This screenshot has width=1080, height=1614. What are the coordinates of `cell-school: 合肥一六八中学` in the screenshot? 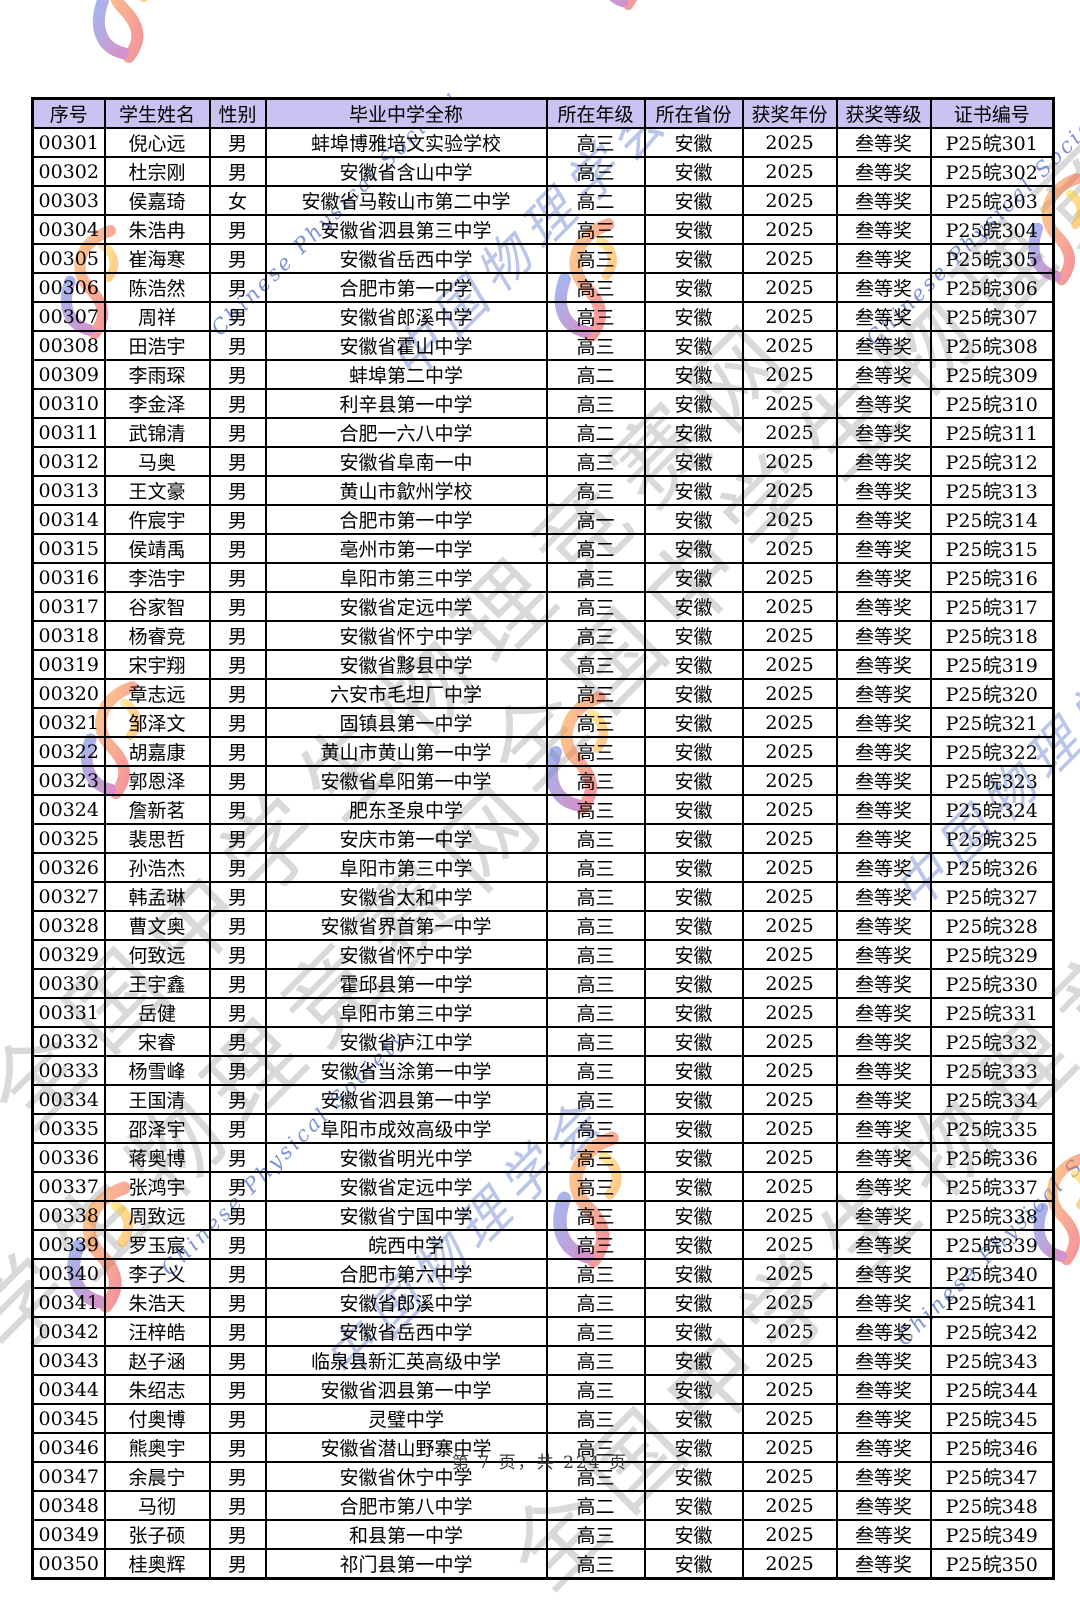 It's located at (406, 432).